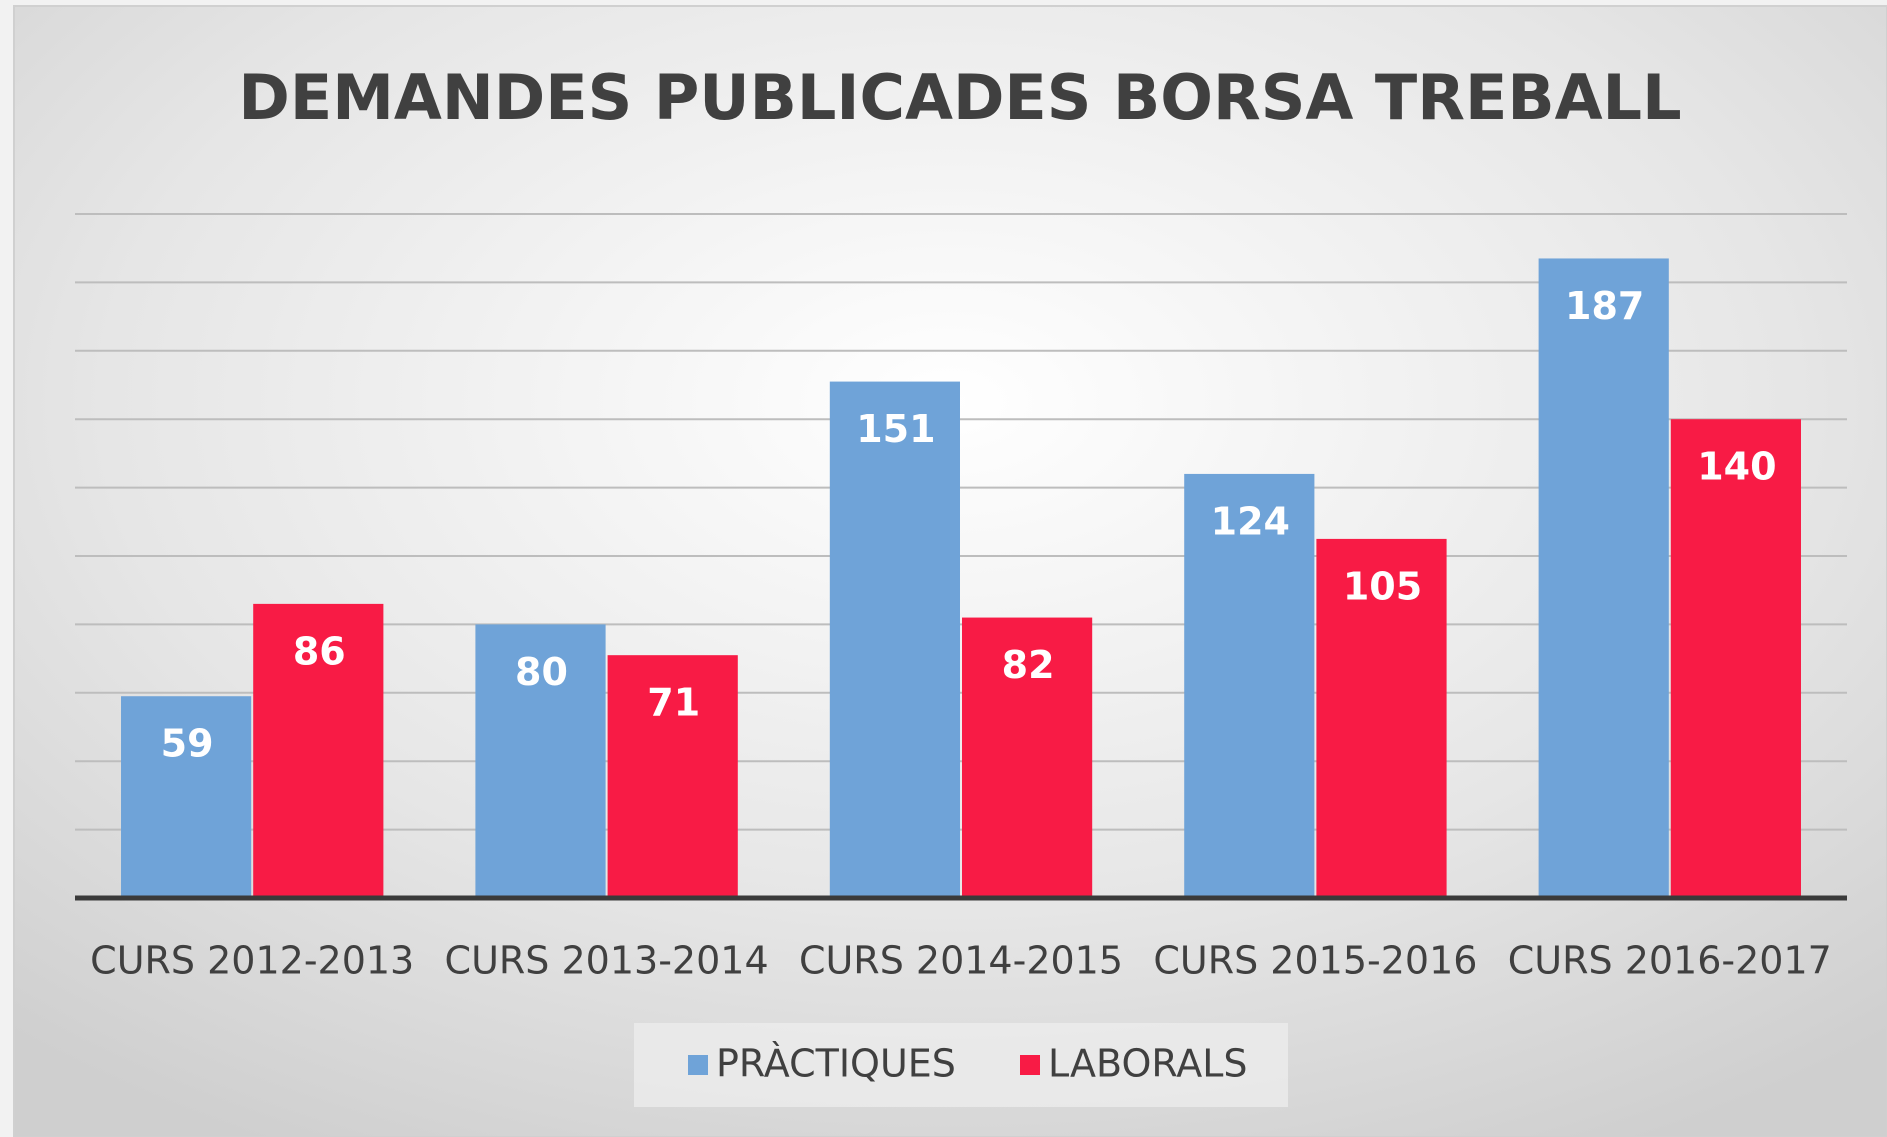 The image size is (1887, 1137). Describe the element at coordinates (1148, 1064) in the screenshot. I see `legend-label: LABORALS` at that location.